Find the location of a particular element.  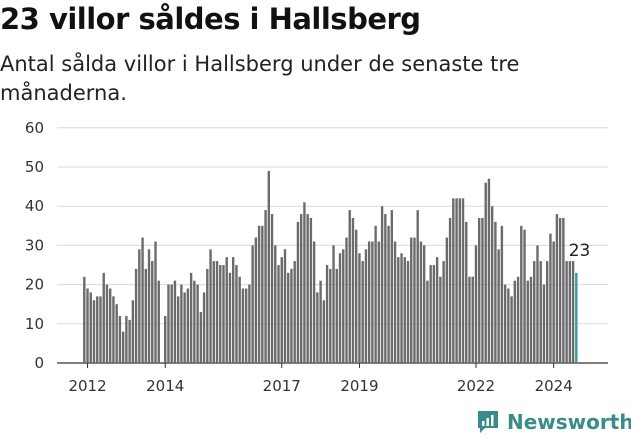

brand-name: Newsworthy is located at coordinates (569, 422).